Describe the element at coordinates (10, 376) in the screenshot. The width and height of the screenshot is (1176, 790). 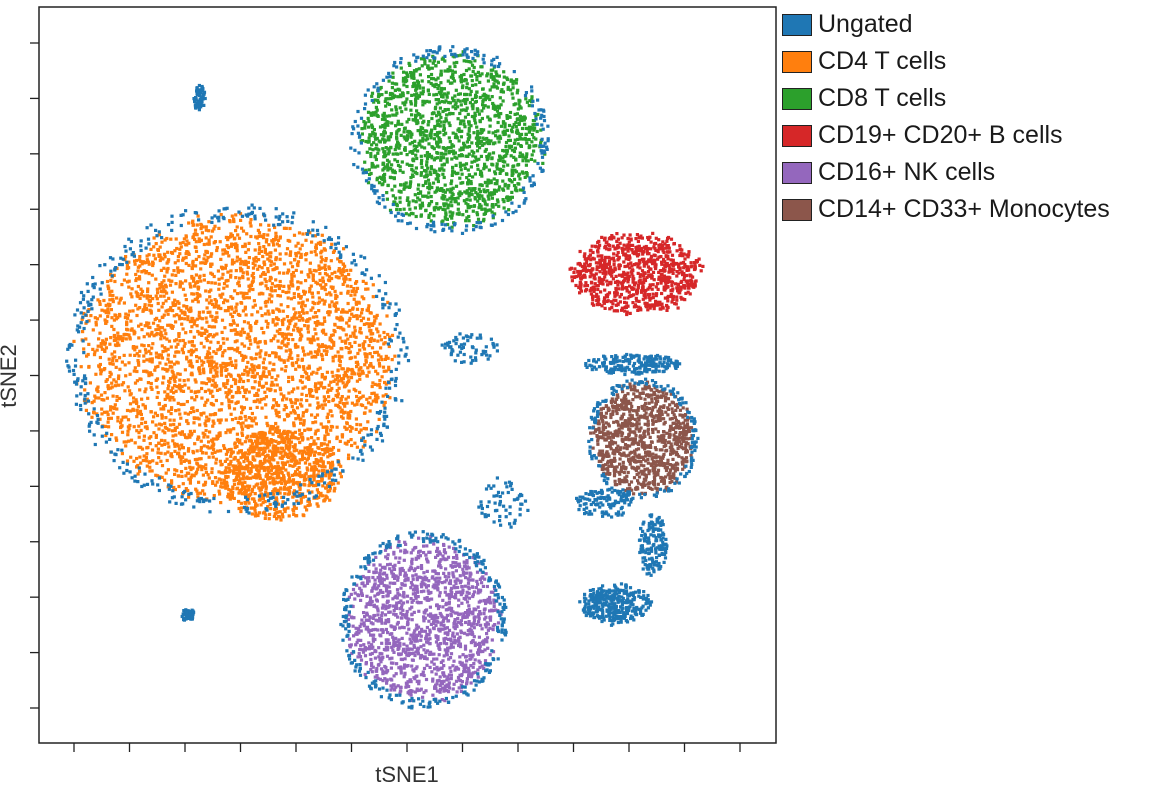
I see `y-axis-label: tSNE2` at that location.